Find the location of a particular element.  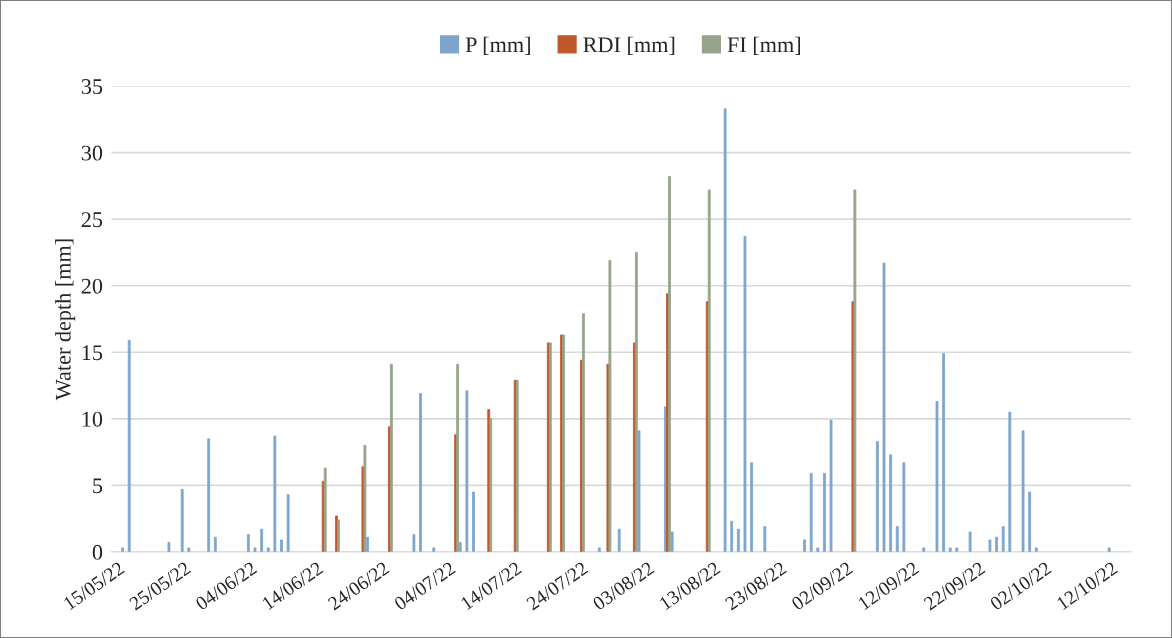

y-tick-label: 10 is located at coordinates (92, 419).